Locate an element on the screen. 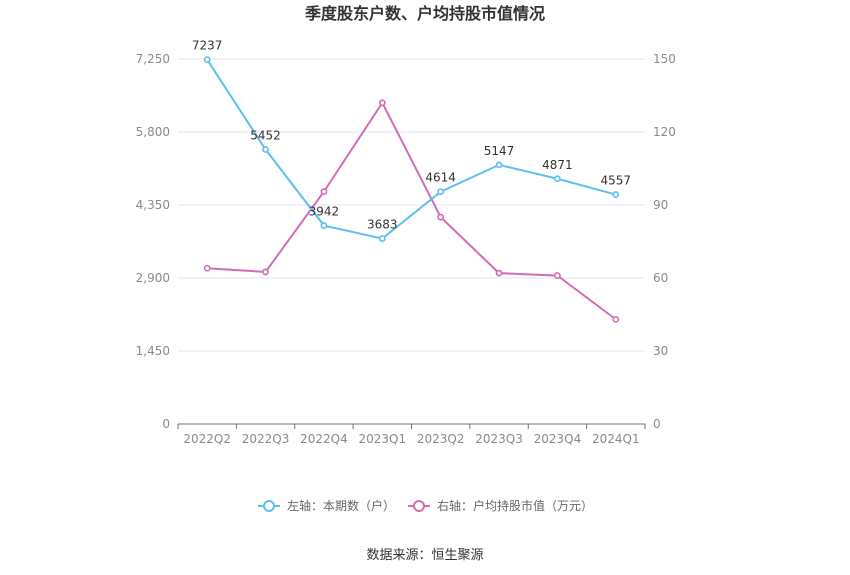  right-tick-label: 120 is located at coordinates (664, 132).